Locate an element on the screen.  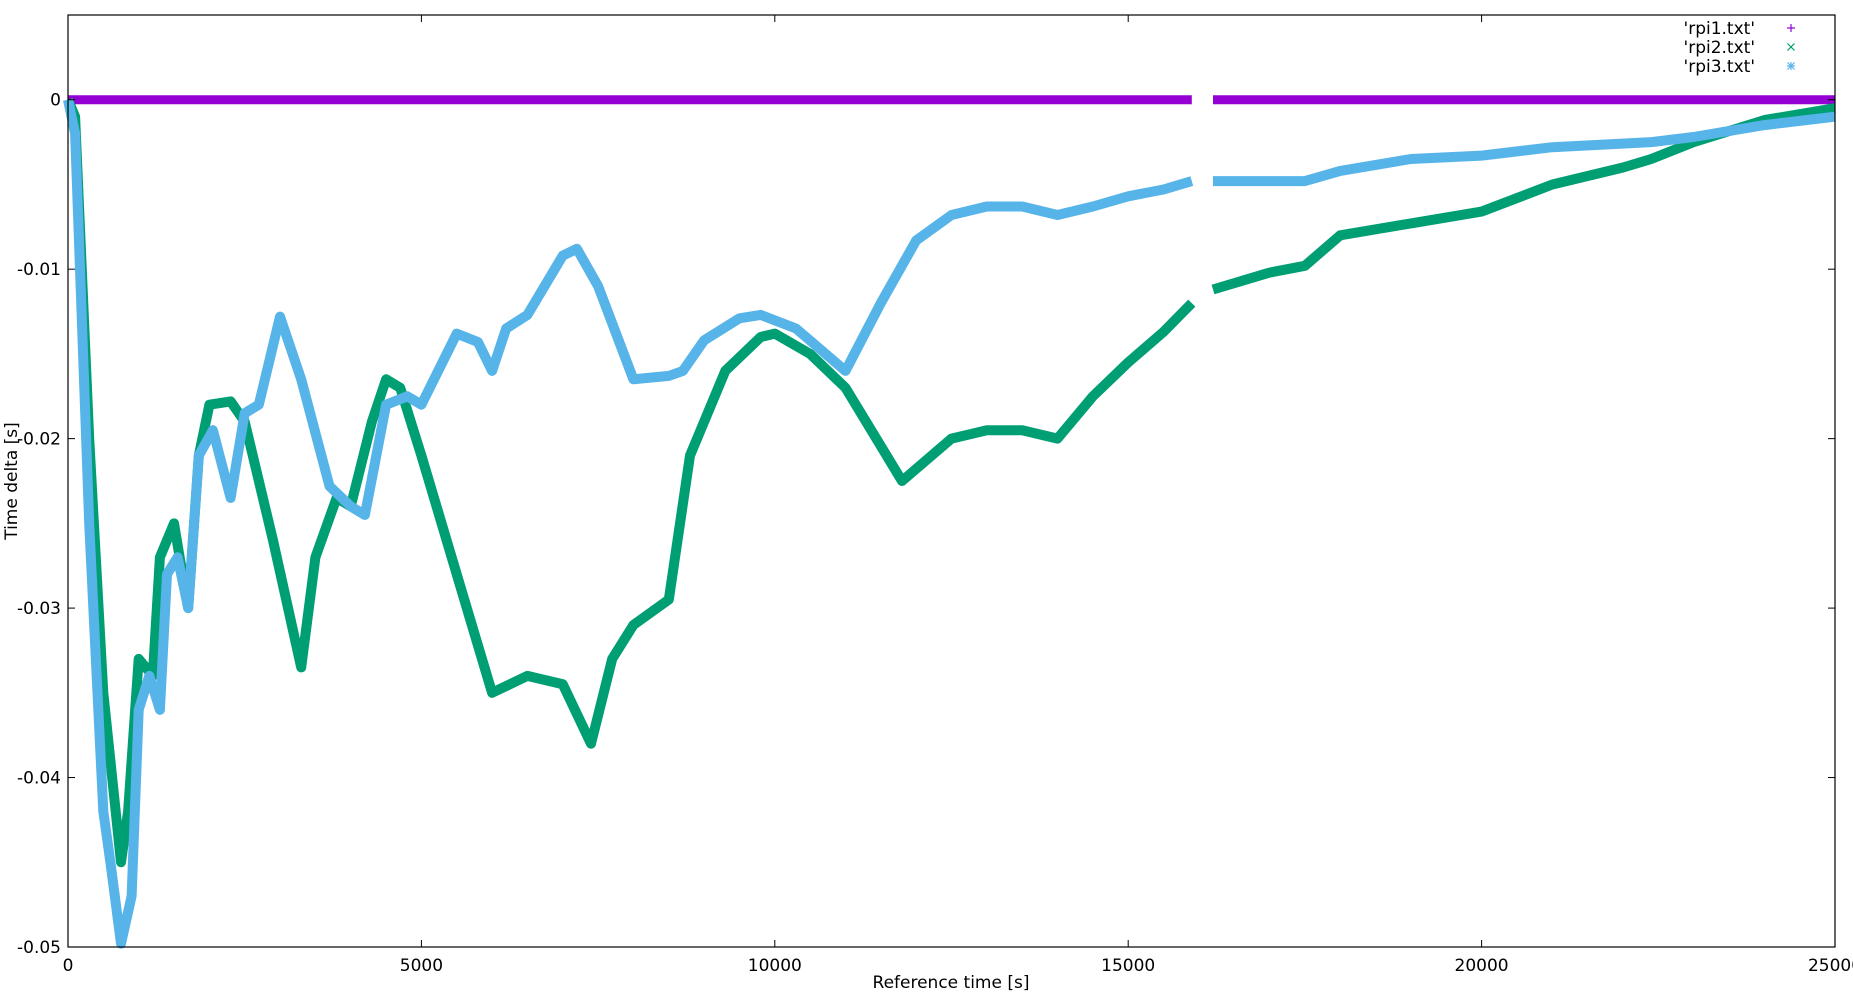
legend: 'rpi1.txt''rpi2.txt''rpi3.txt' is located at coordinates (1739, 48).